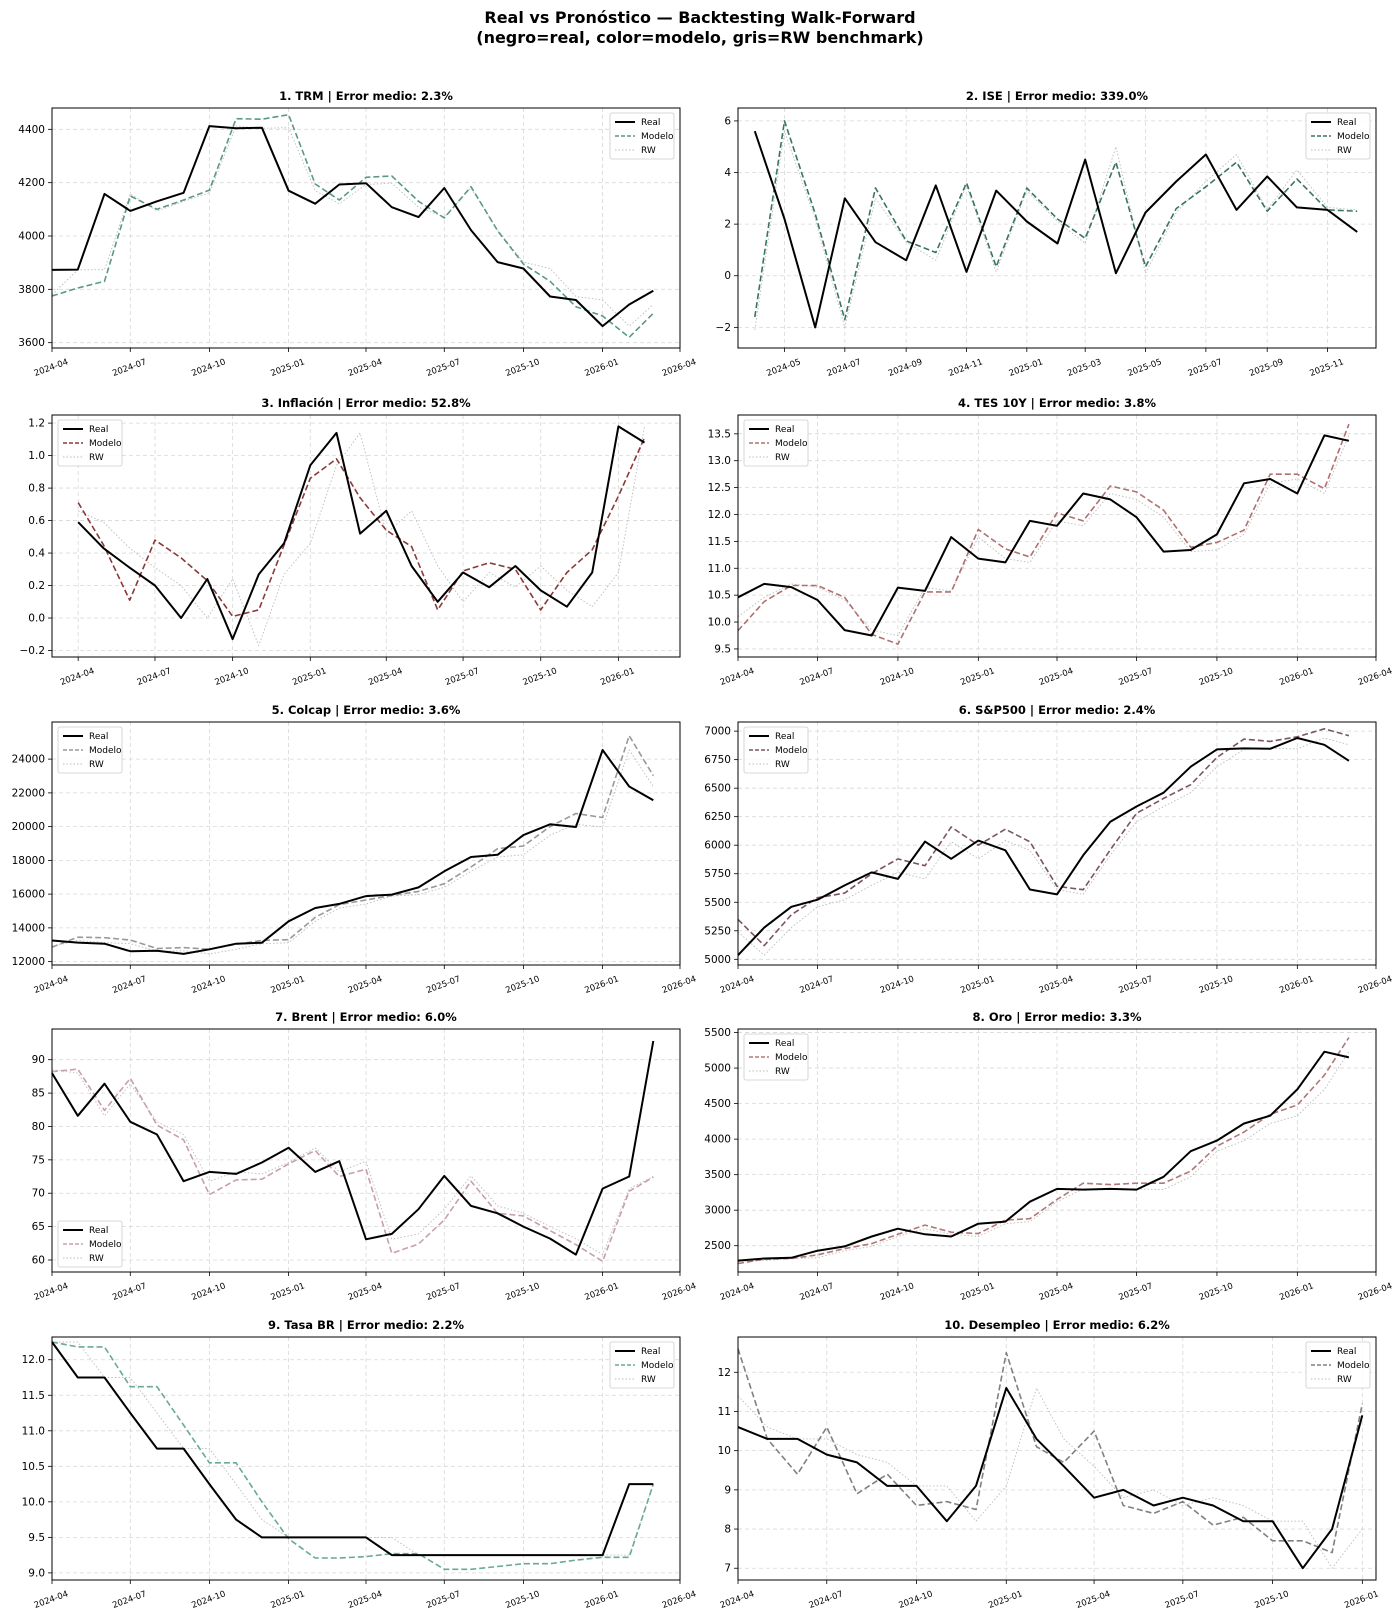  What do you see at coordinates (36, 521) in the screenshot?
I see `y-tick-label: 0.6` at bounding box center [36, 521].